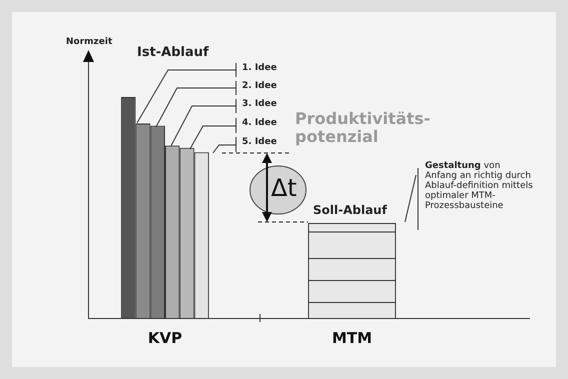 This screenshot has width=568, height=379. I want to click on x-tick-label: MTM, so click(352, 337).